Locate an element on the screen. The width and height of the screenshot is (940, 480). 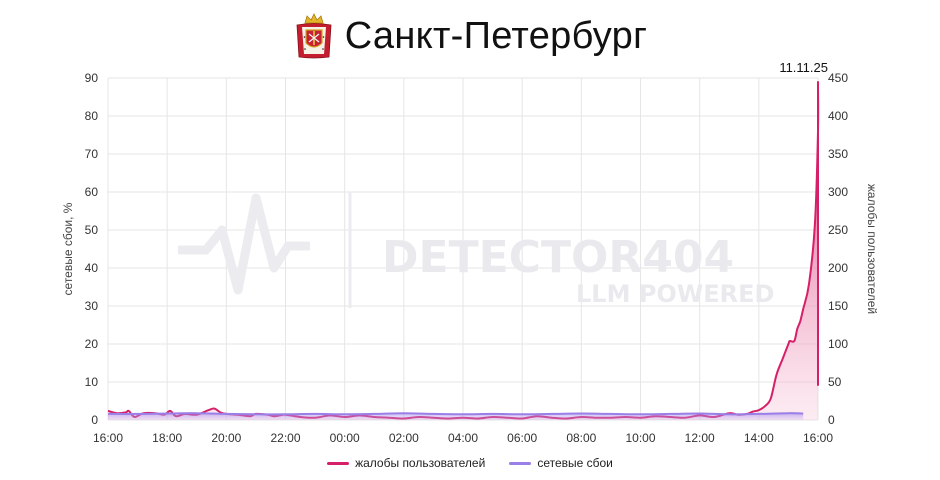
y-left-axis-title: сетевые сбои, % is located at coordinates (68, 248).